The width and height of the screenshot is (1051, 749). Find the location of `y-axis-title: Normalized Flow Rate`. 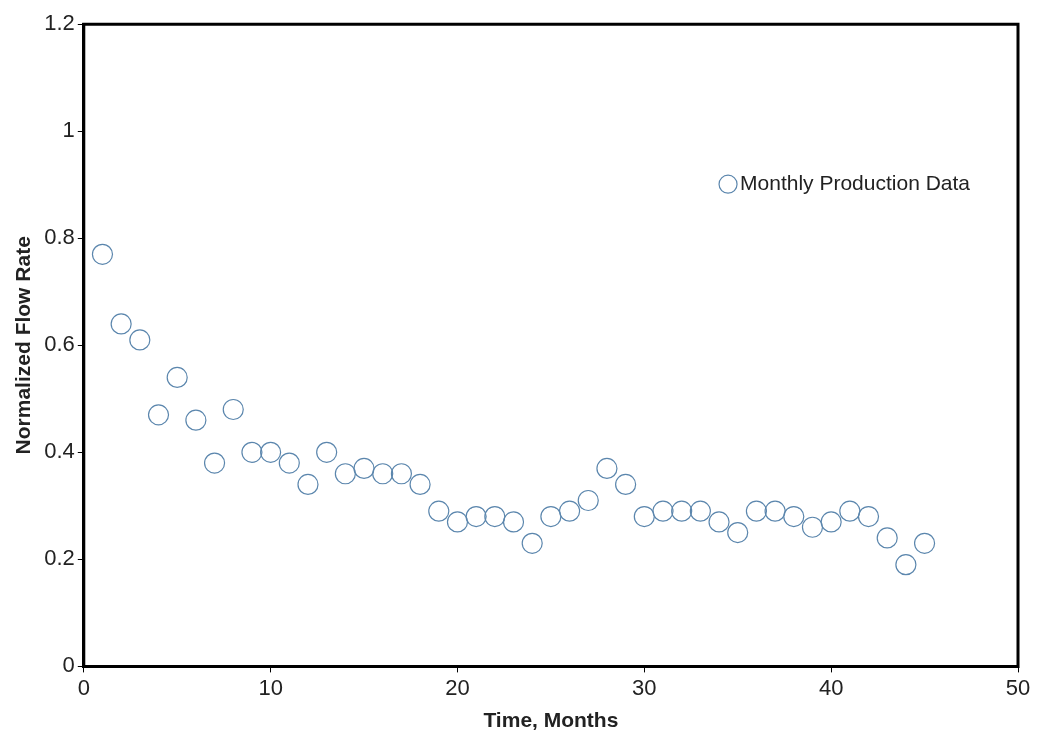

y-axis-title: Normalized Flow Rate is located at coordinates (23, 345).